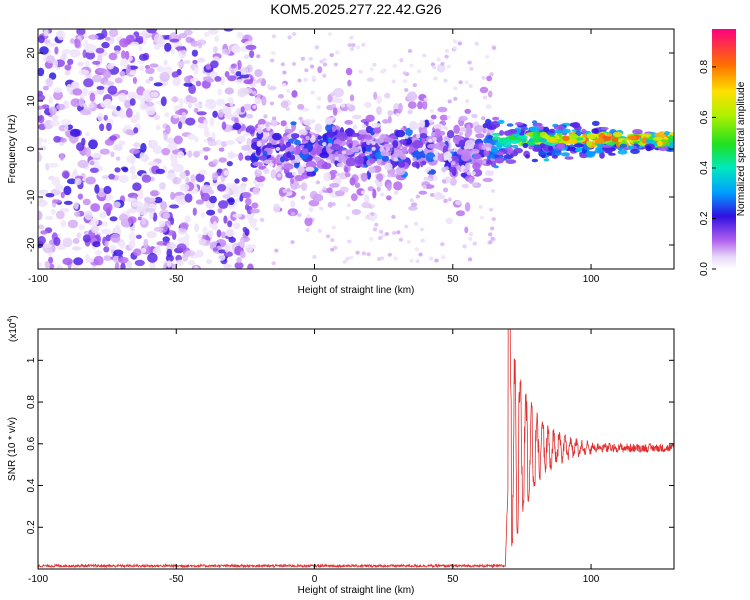  Describe the element at coordinates (31, 196) in the screenshot. I see `y-tick-label: -10` at that location.